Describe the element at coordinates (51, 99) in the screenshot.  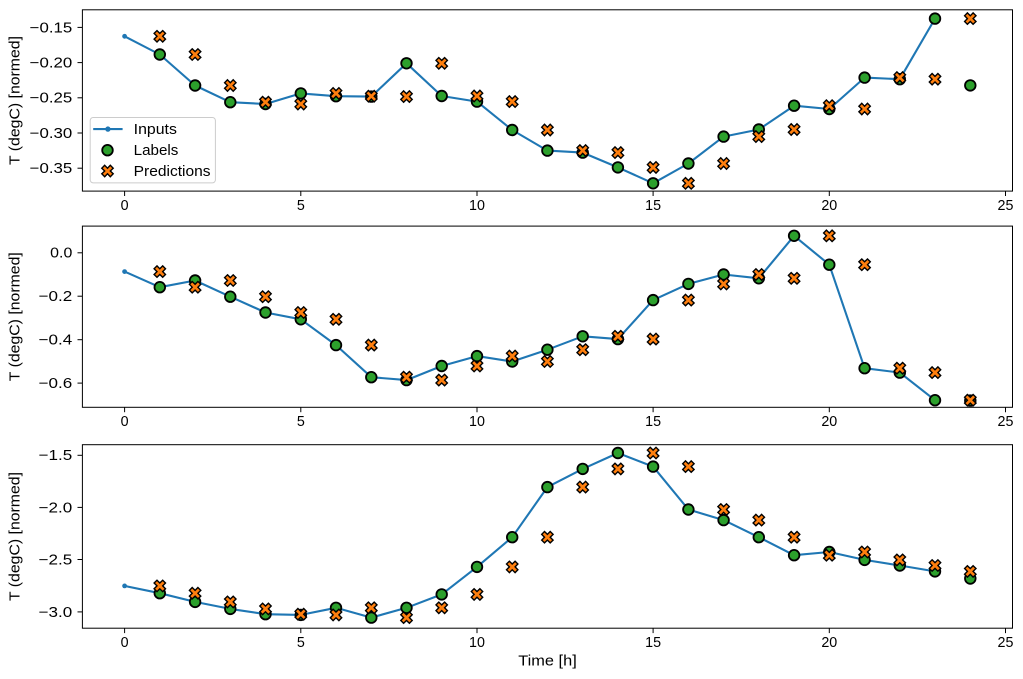
I see `svg-text: −0.25` at that location.